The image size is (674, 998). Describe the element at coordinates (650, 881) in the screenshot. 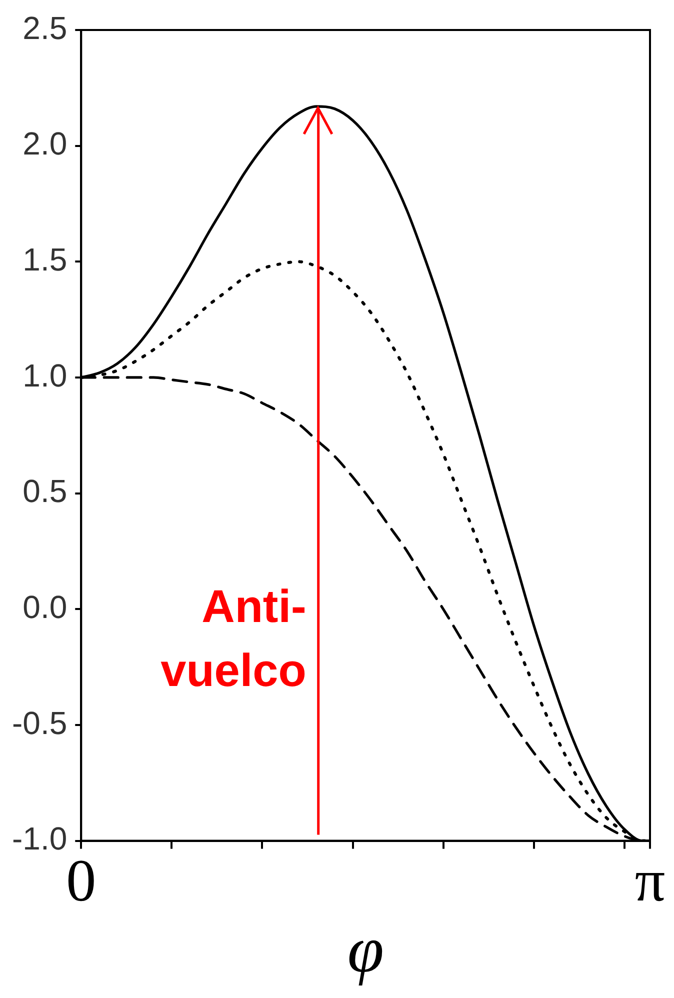

I see `x-tick-label: π` at that location.